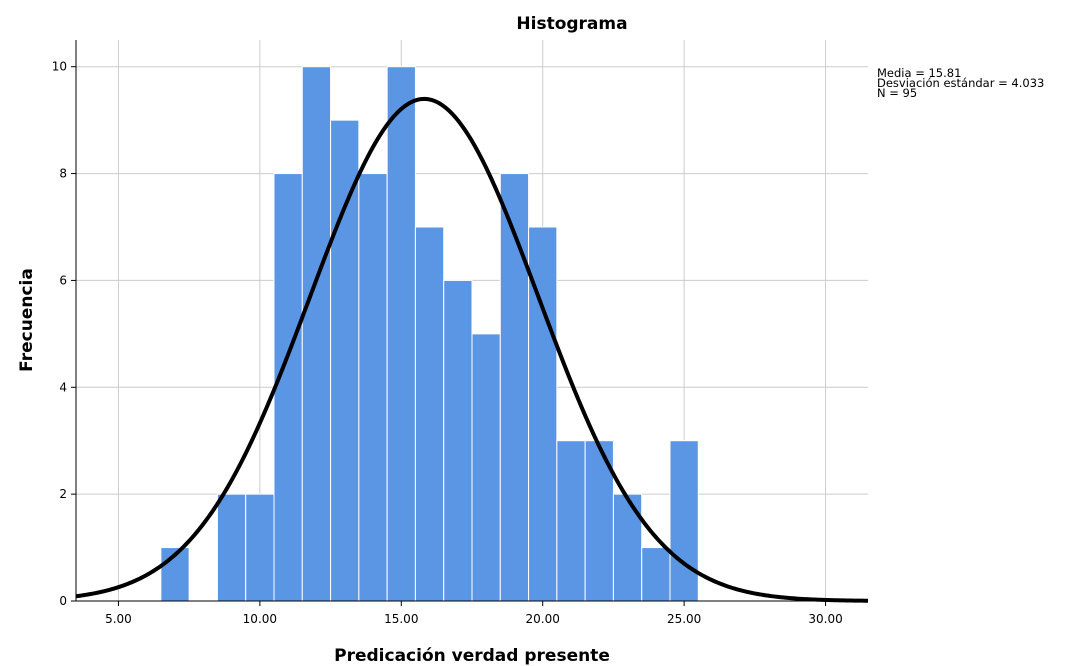  Describe the element at coordinates (919, 73) in the screenshot. I see `stat-mean: Media = 15.81` at that location.